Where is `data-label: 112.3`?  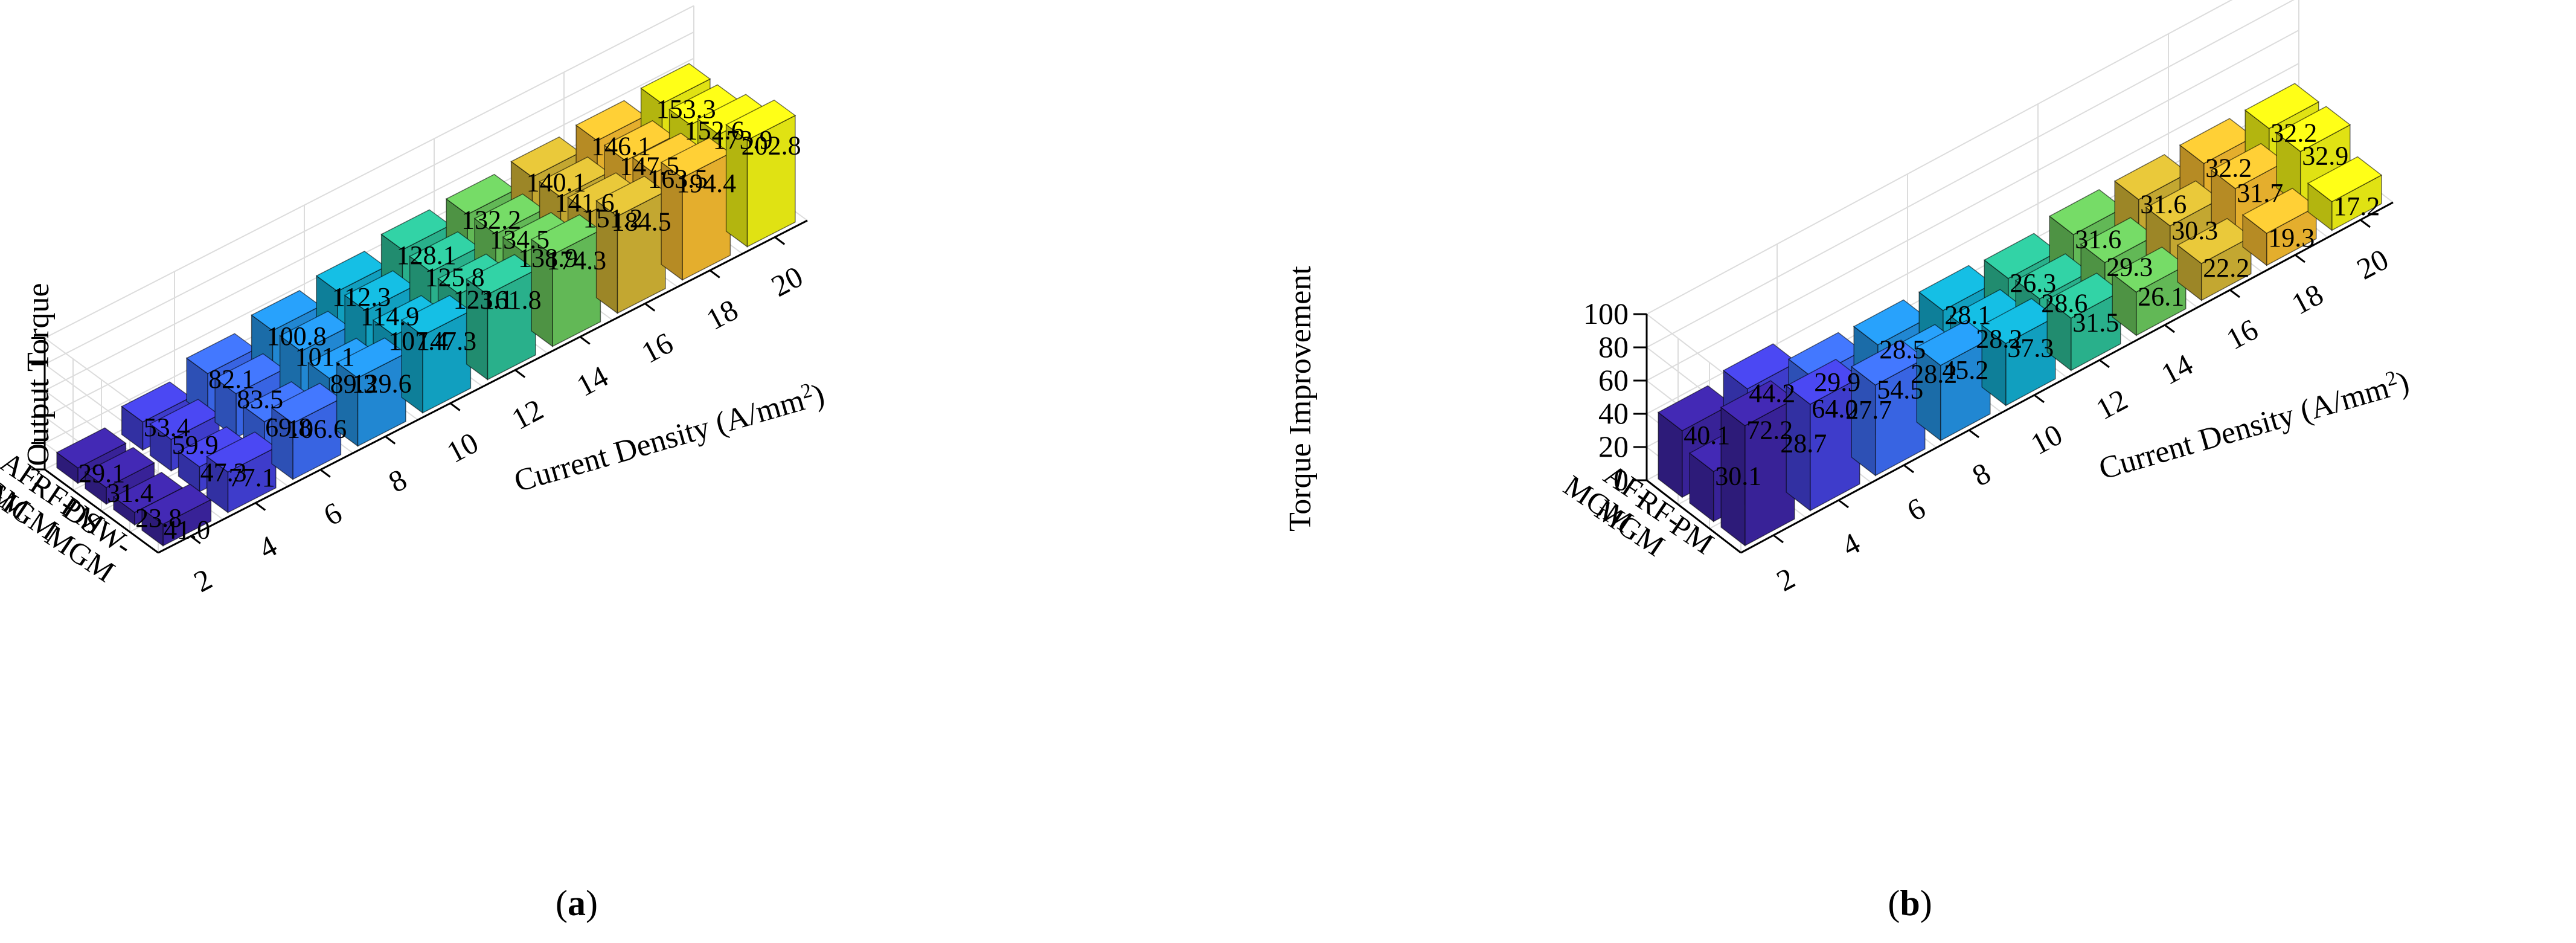 data-label: 112.3 is located at coordinates (361, 297).